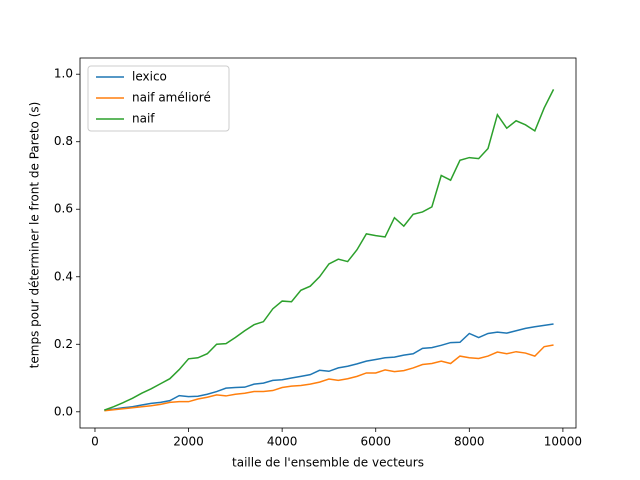  I want to click on legend-label: lexico, so click(149, 77).